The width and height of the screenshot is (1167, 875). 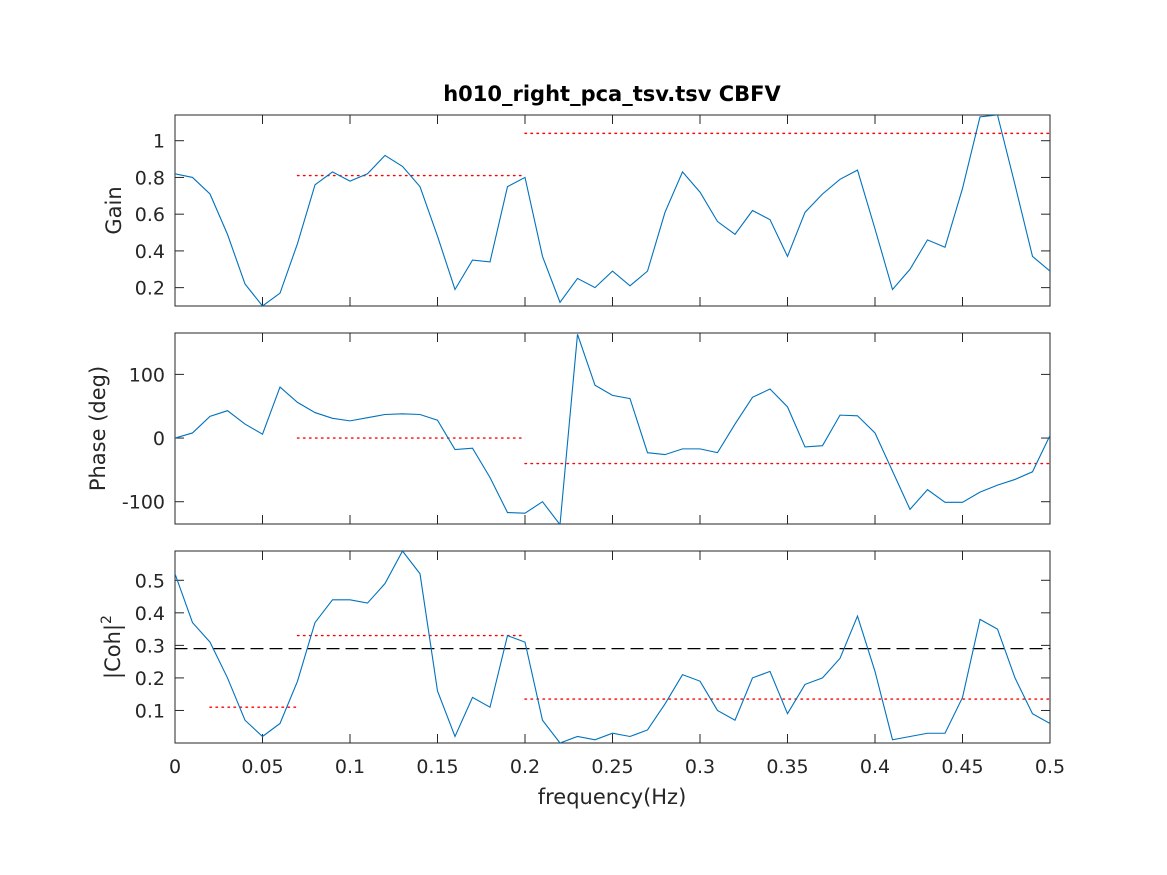 I want to click on xtick-label: 0.2, so click(x=525, y=767).